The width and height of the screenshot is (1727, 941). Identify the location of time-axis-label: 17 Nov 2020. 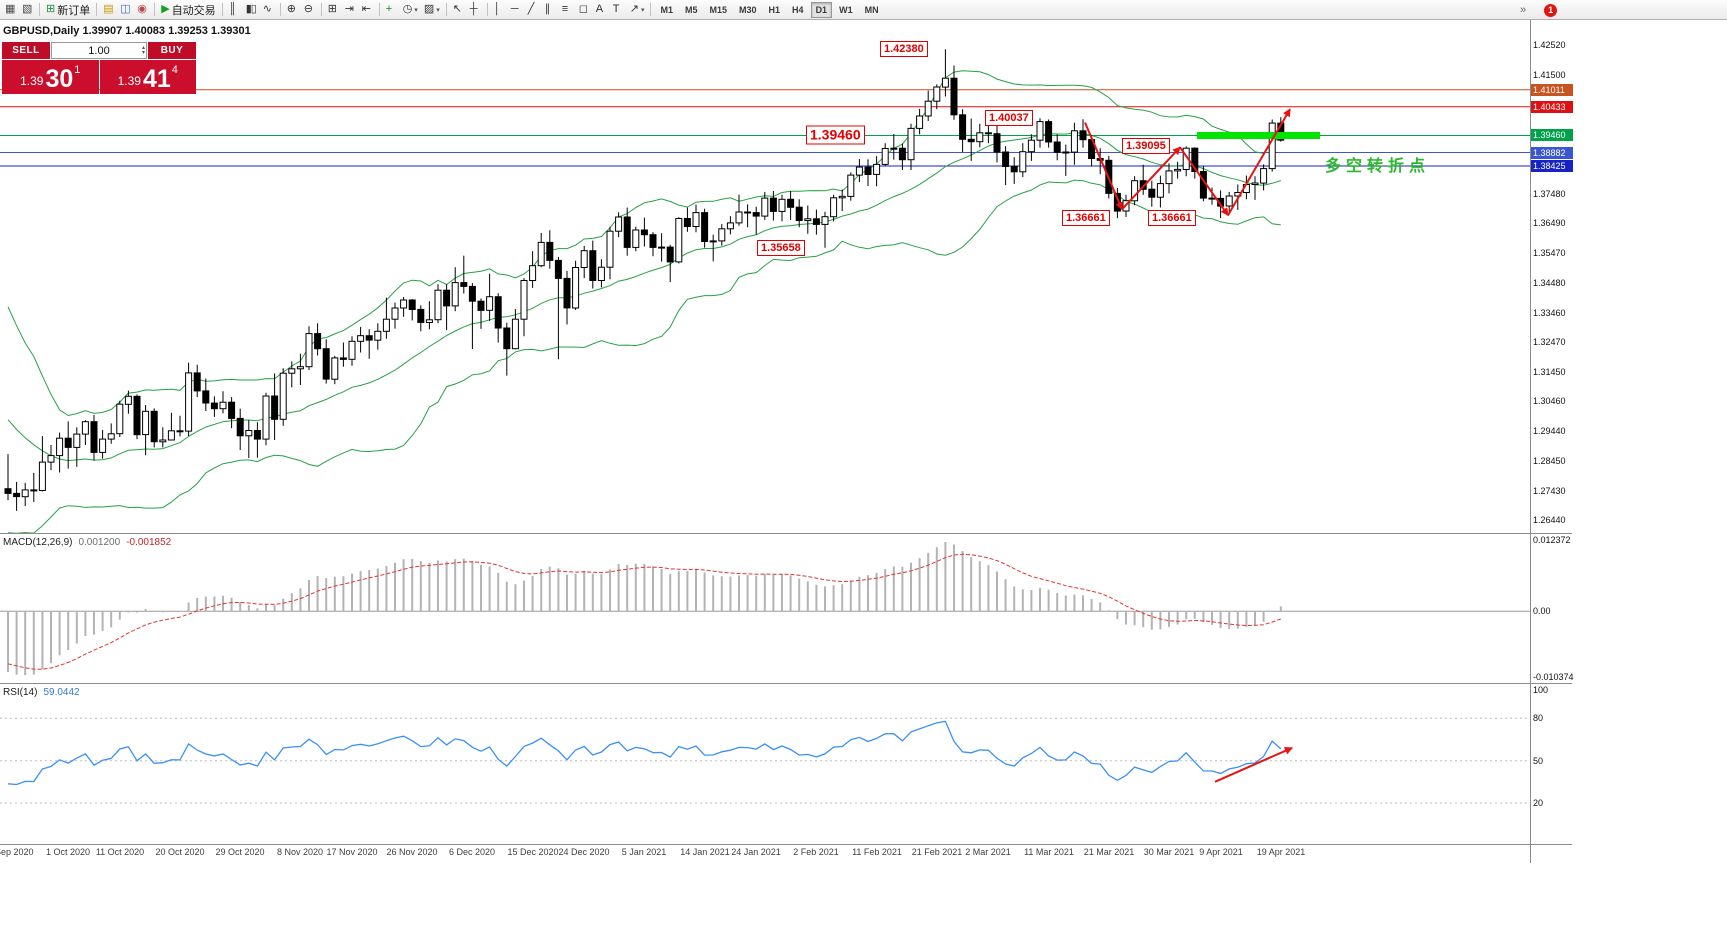
(352, 852).